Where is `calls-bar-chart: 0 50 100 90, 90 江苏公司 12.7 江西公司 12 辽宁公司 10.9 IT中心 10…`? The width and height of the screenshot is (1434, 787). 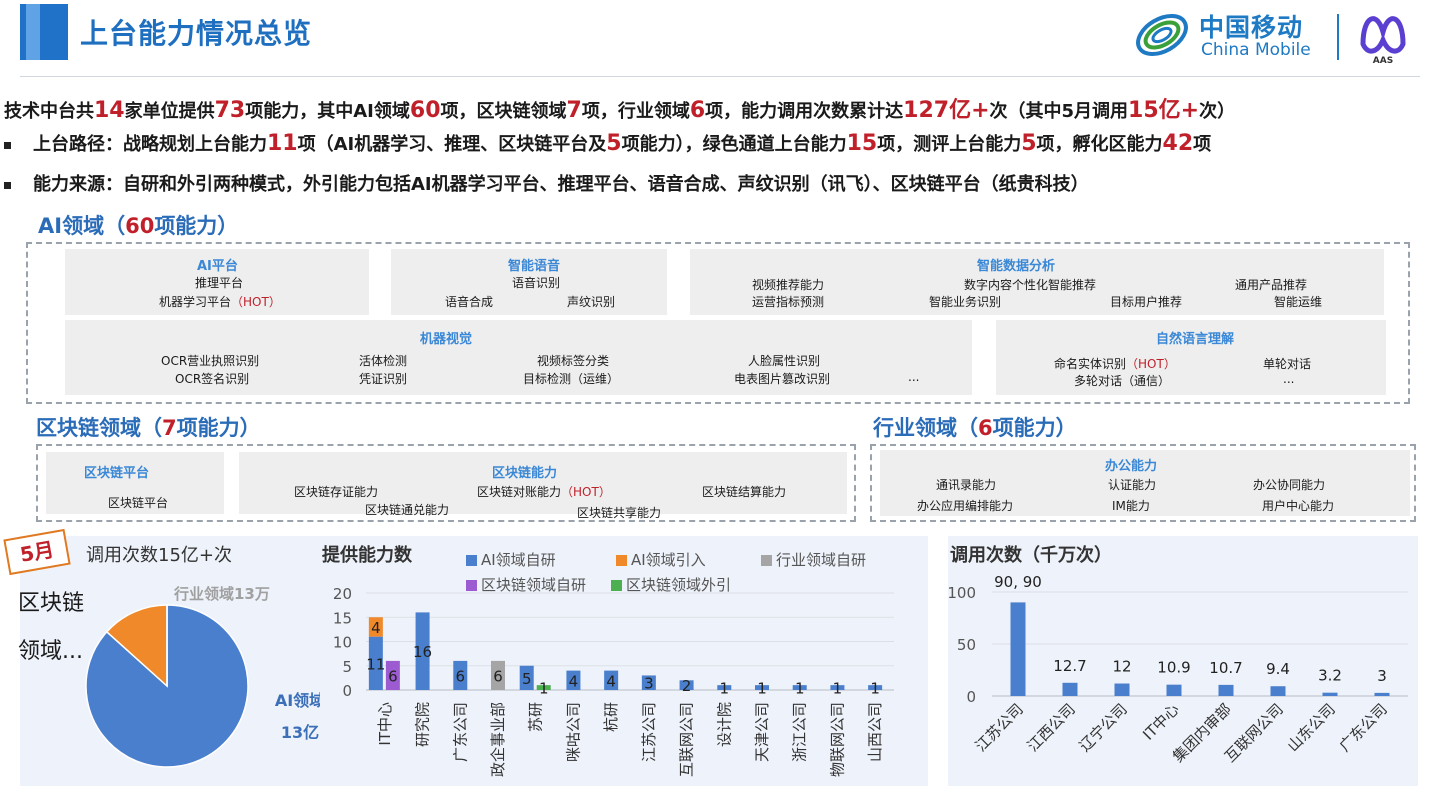
calls-bar-chart: 0 50 100 90, 90 江苏公司 12.7 江西公司 12 辽宁公司 10.9 IT中心 10… is located at coordinates (1178, 669).